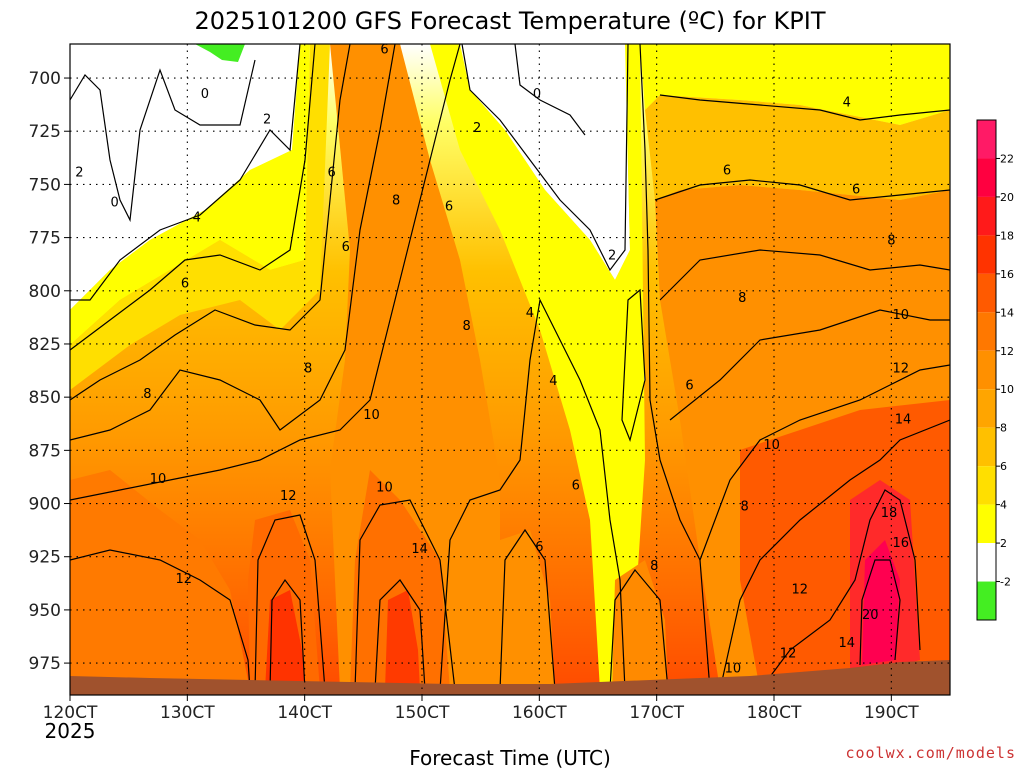 The height and width of the screenshot is (768, 1024). I want to click on ground-surface, so click(510, 677).